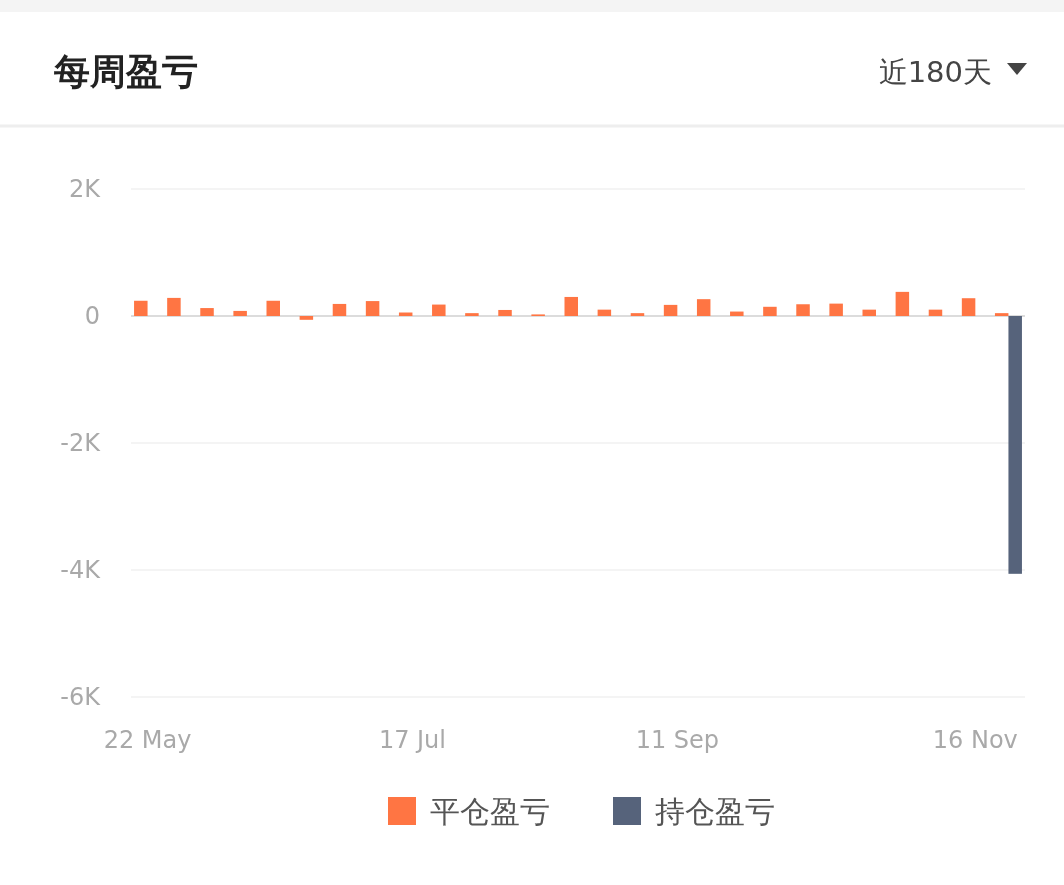  I want to click on chart-title: 每周盈亏, so click(125, 71).